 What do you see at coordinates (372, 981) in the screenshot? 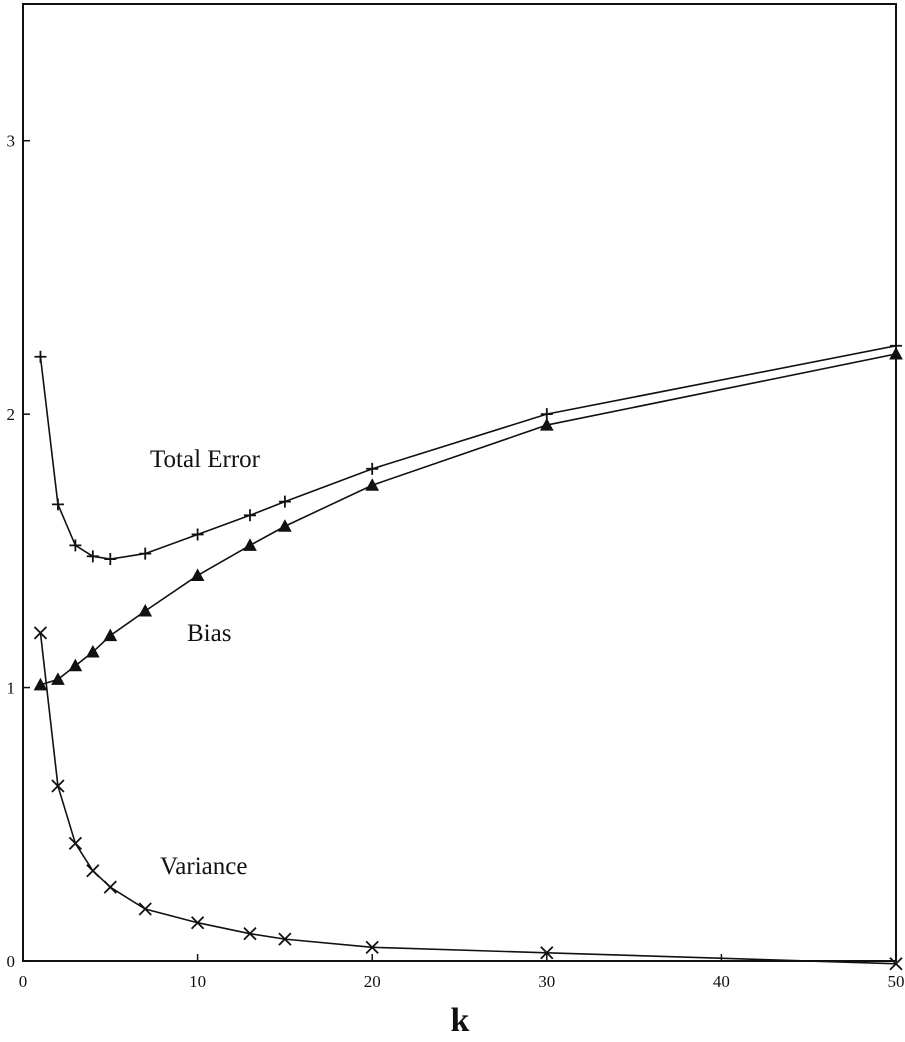
I see `x-tick-label: 20` at bounding box center [372, 981].